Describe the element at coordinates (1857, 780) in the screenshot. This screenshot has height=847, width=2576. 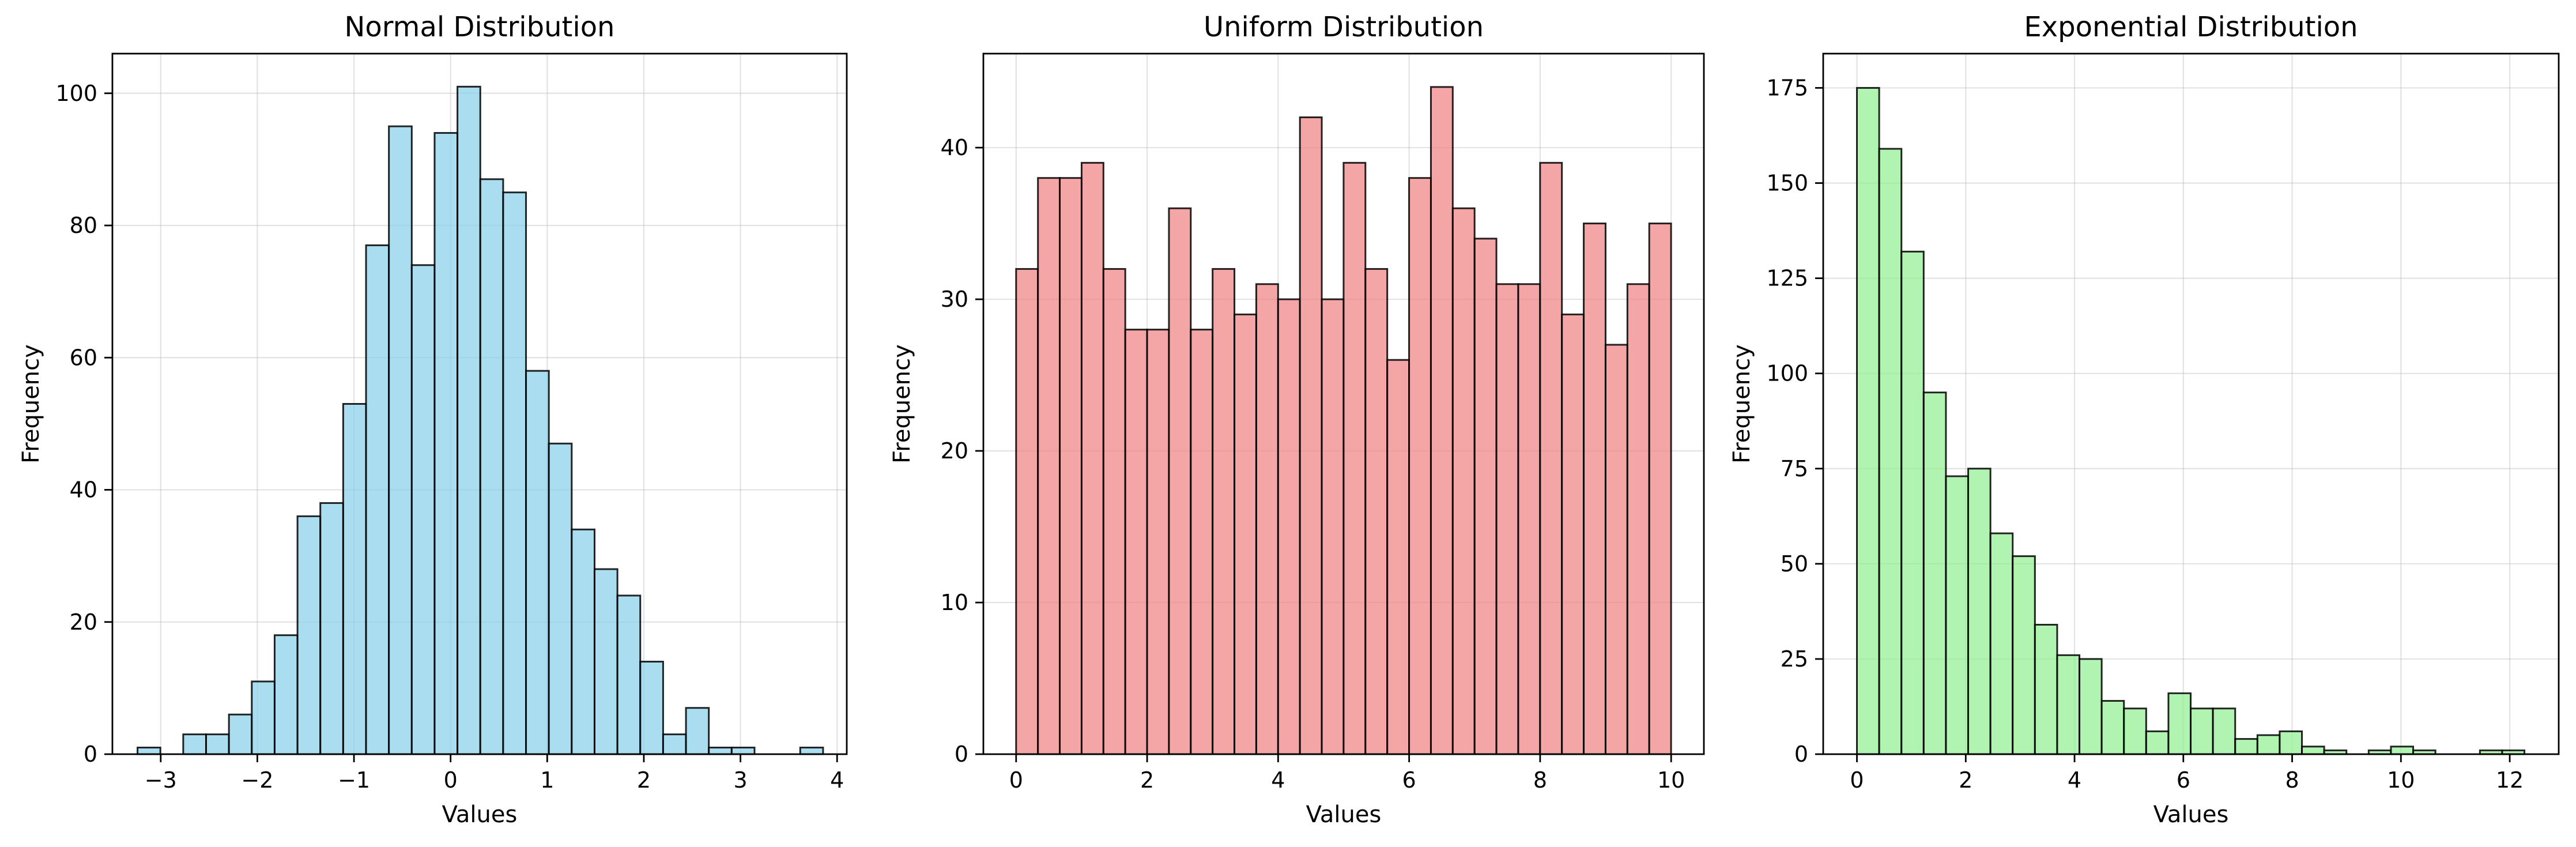
I see `exponential-xtick-label-0: 0` at that location.